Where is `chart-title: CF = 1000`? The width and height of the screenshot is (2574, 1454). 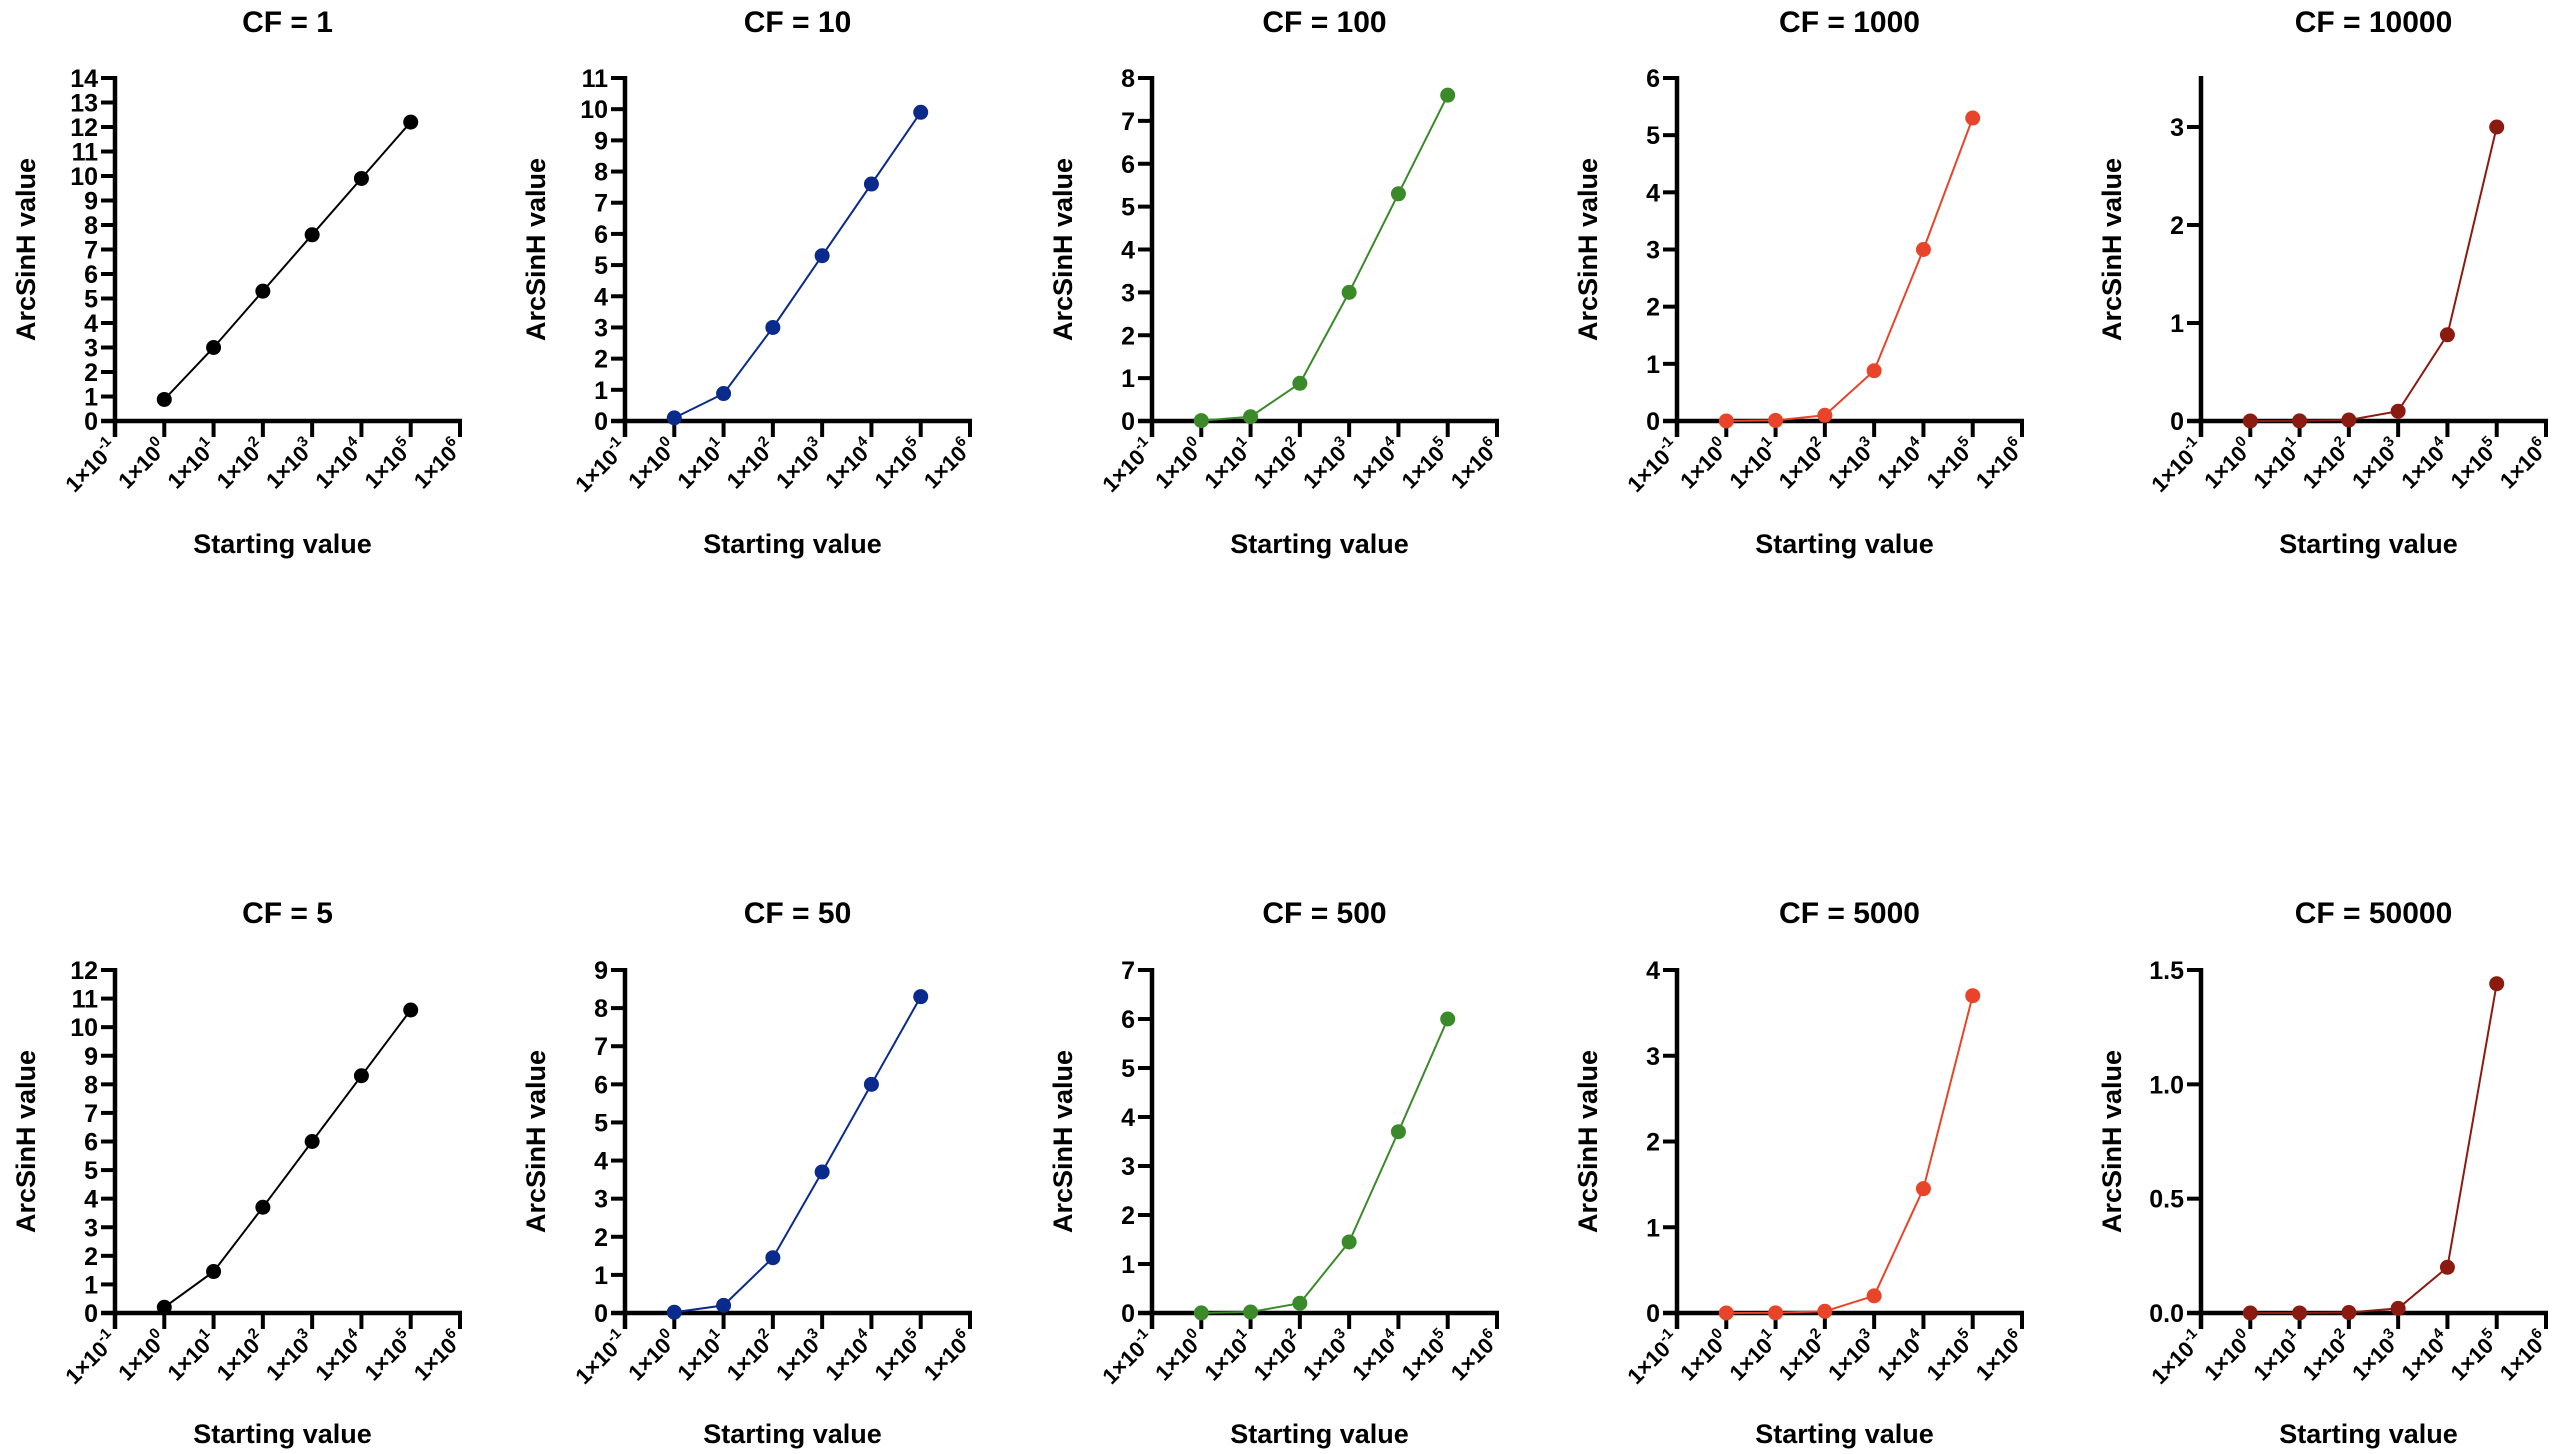 chart-title: CF = 1000 is located at coordinates (1849, 22).